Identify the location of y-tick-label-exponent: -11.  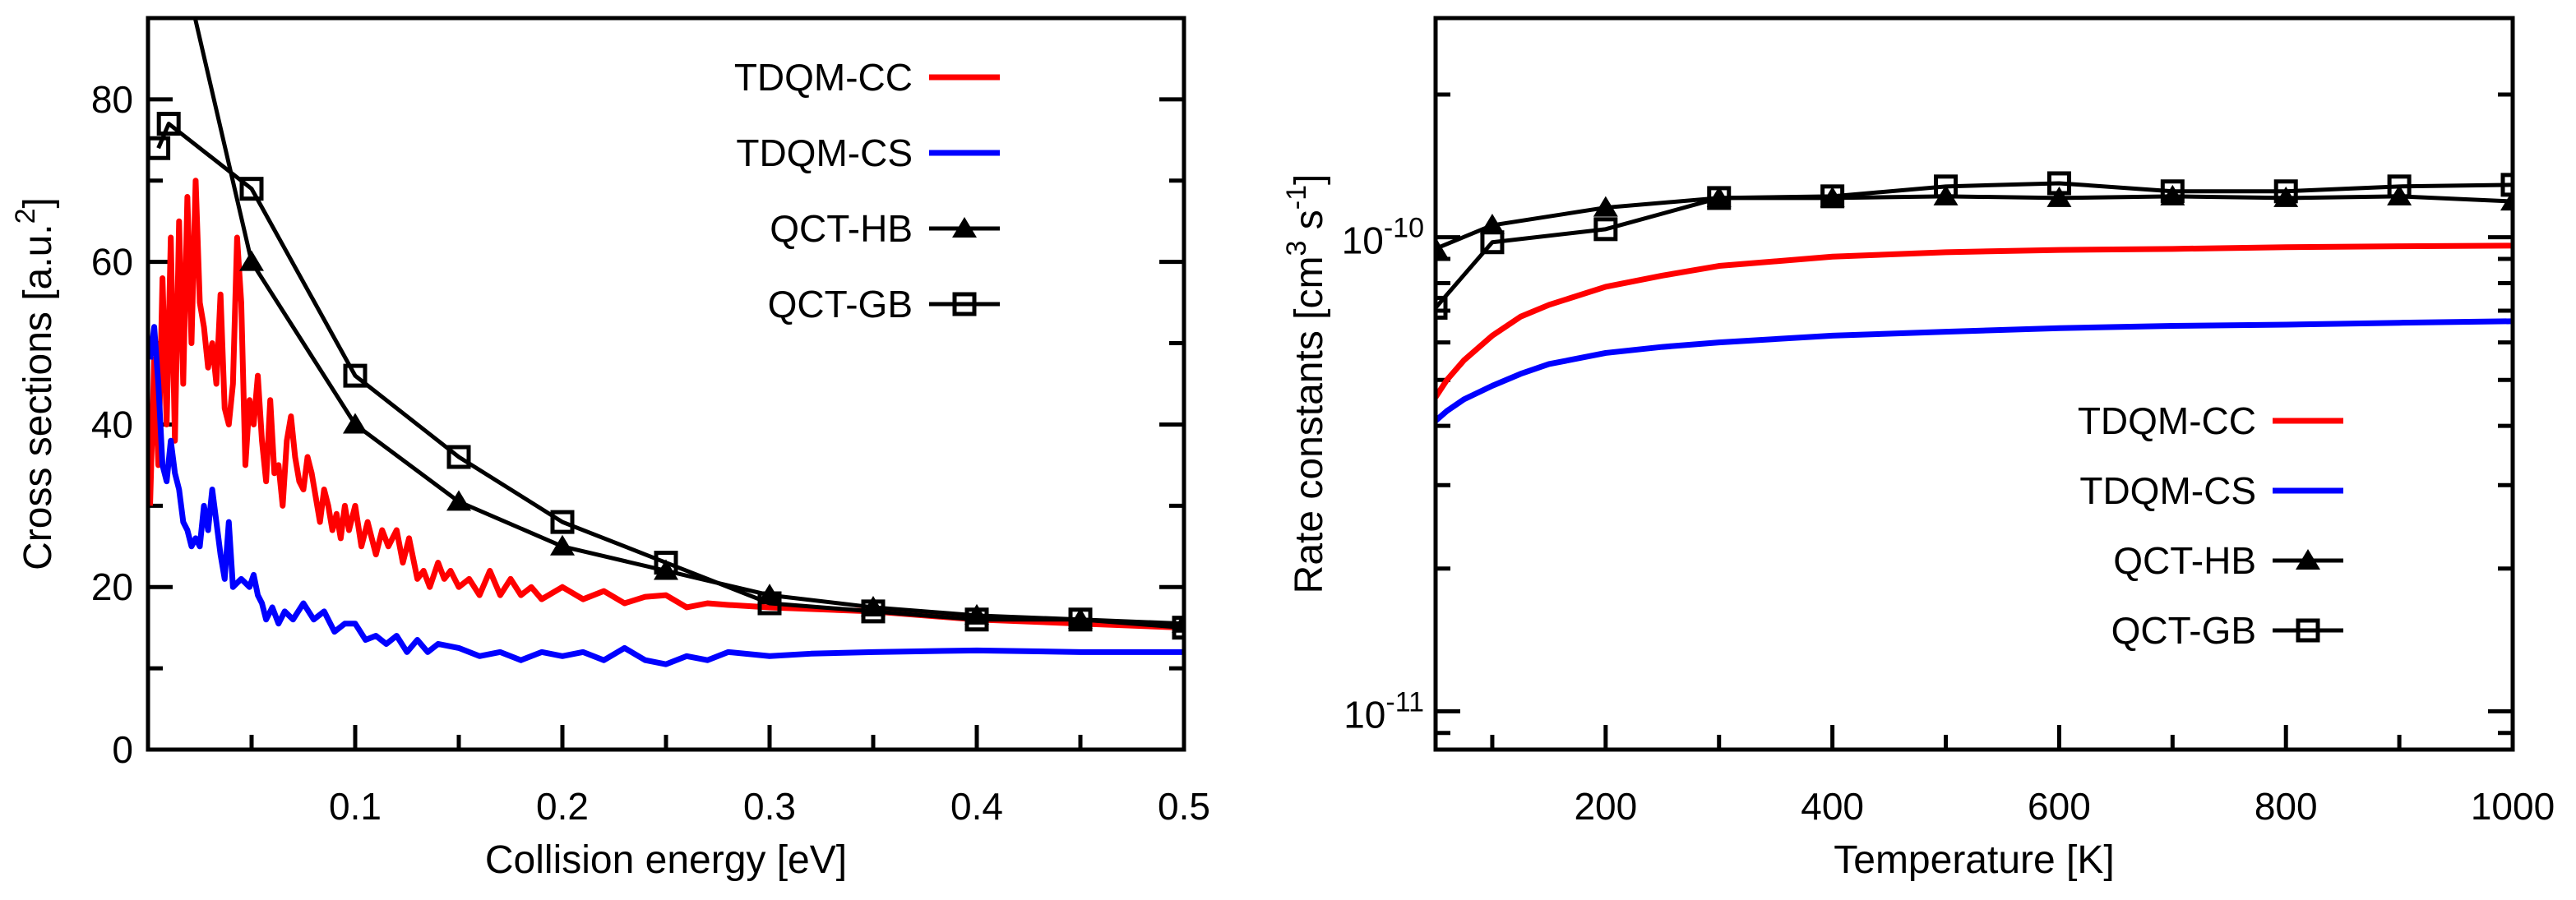
(1404, 702).